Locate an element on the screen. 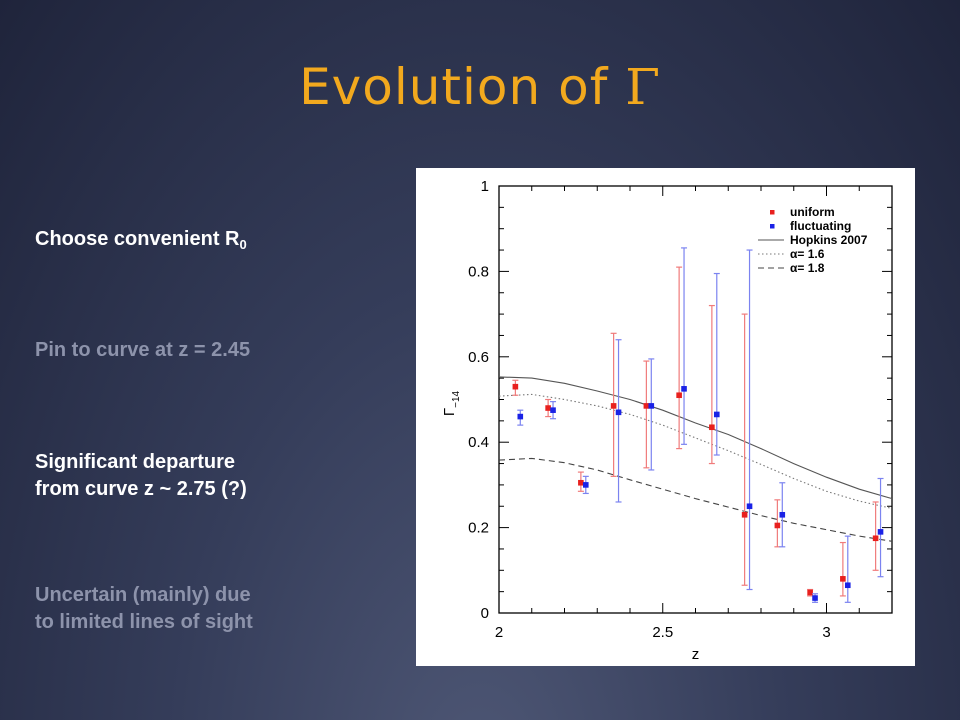 This screenshot has width=960, height=720. curve-dashed is located at coordinates (695, 499).